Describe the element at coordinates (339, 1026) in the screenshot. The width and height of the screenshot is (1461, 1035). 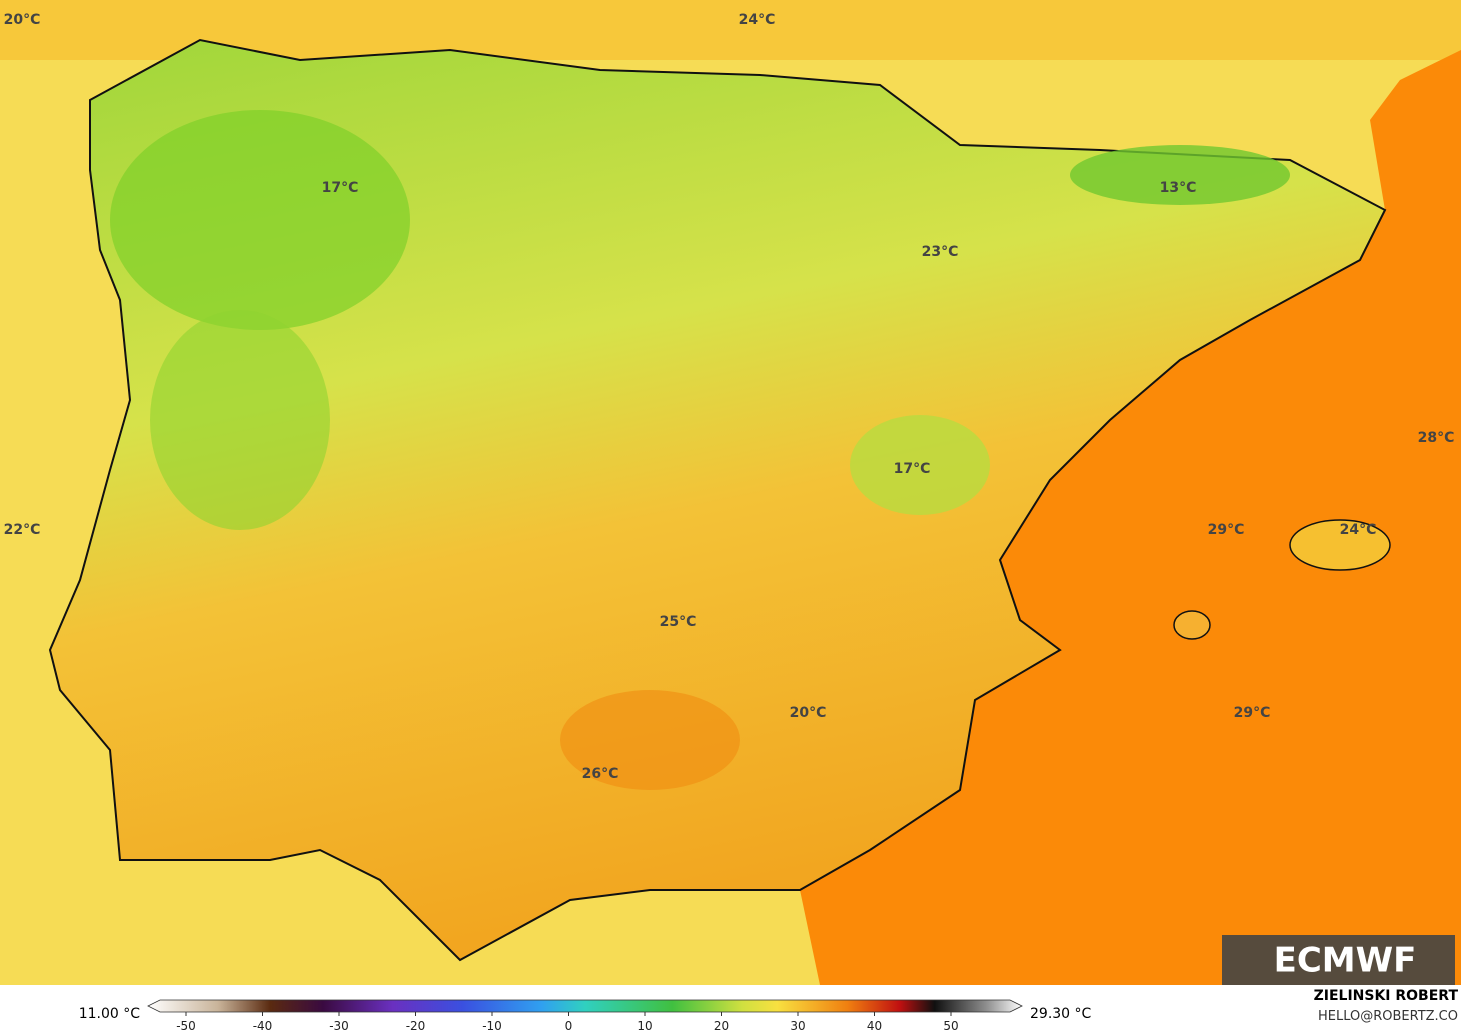
I see `colorbar-tick-label: -30` at that location.